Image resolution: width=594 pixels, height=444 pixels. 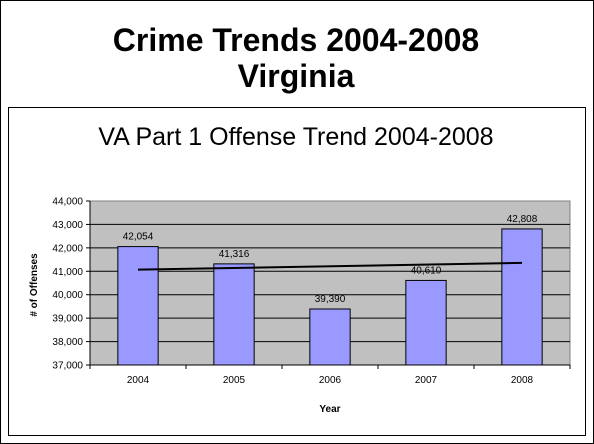 I want to click on bar-2004, so click(x=138, y=306).